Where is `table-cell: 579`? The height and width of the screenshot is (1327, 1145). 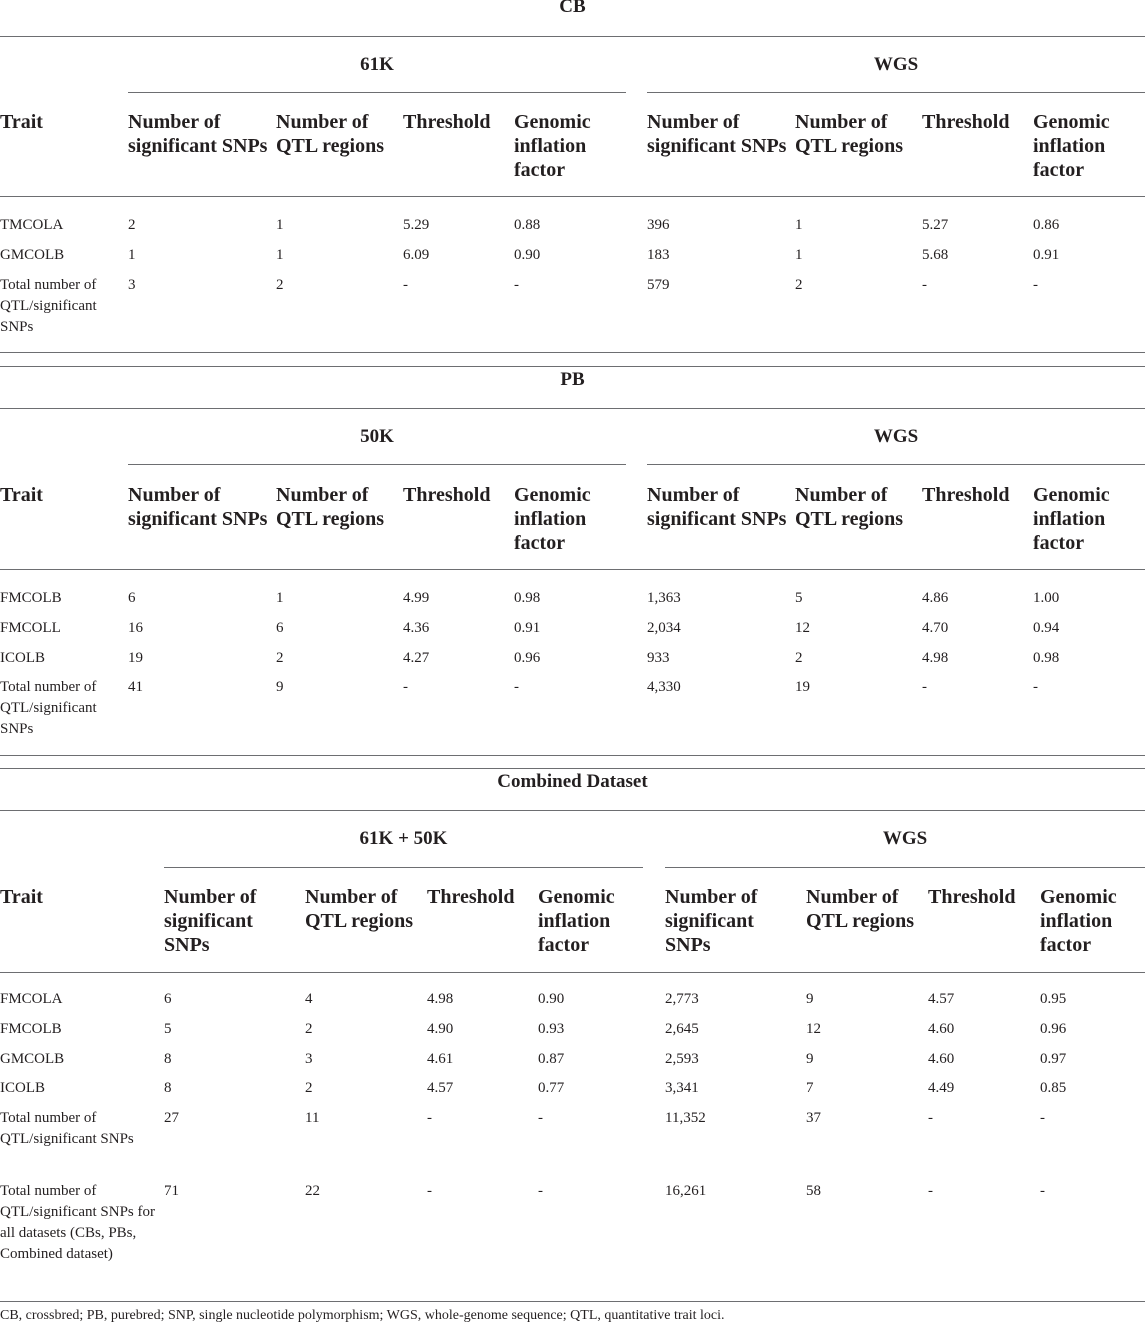 table-cell: 579 is located at coordinates (658, 285).